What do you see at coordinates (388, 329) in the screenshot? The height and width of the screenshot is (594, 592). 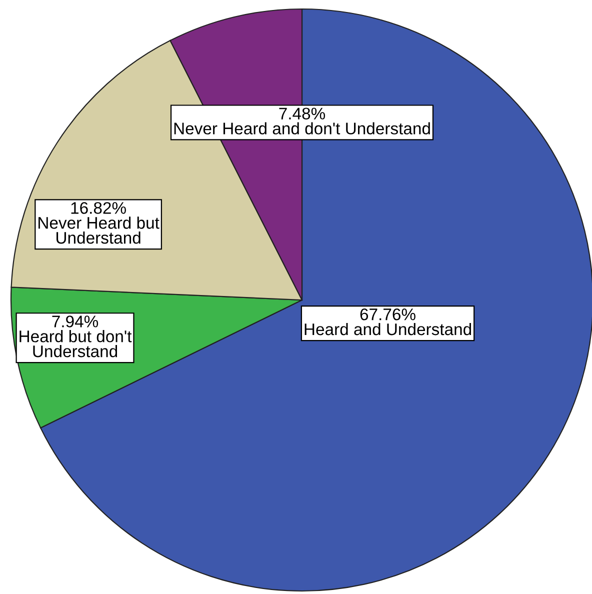 I see `slice-label: Heard and Understand` at bounding box center [388, 329].